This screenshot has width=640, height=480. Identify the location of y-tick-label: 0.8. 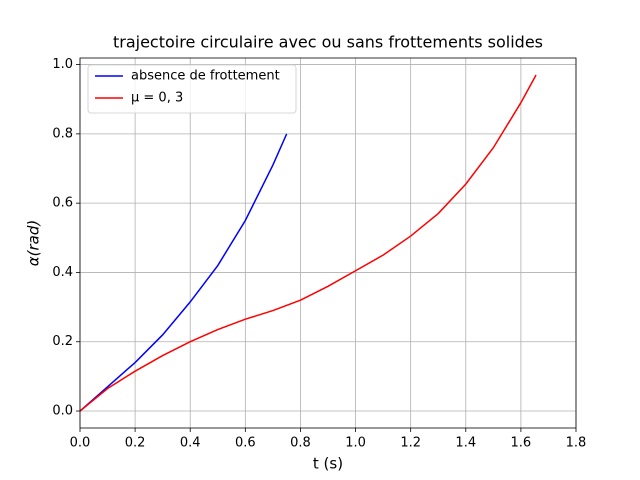
(62, 133).